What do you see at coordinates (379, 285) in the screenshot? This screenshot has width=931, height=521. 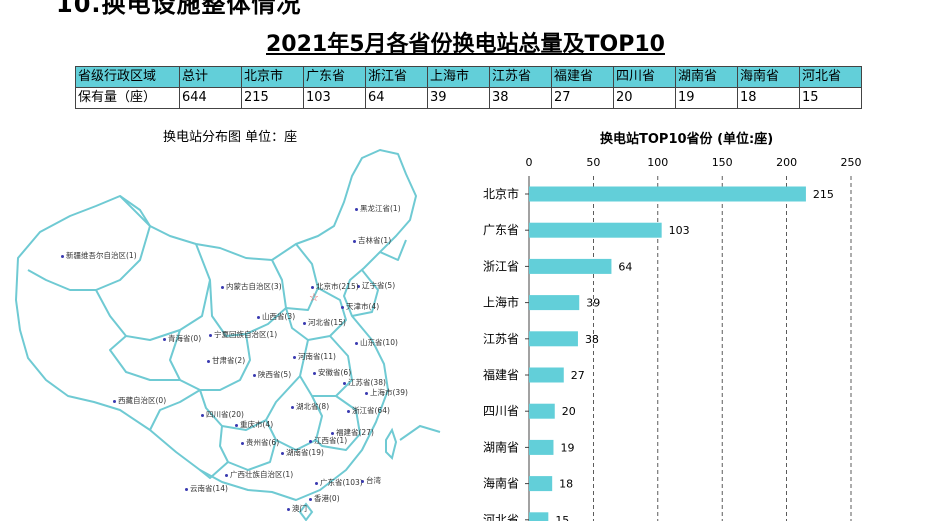 I see `map-region-label: 辽宁省(5)` at bounding box center [379, 285].